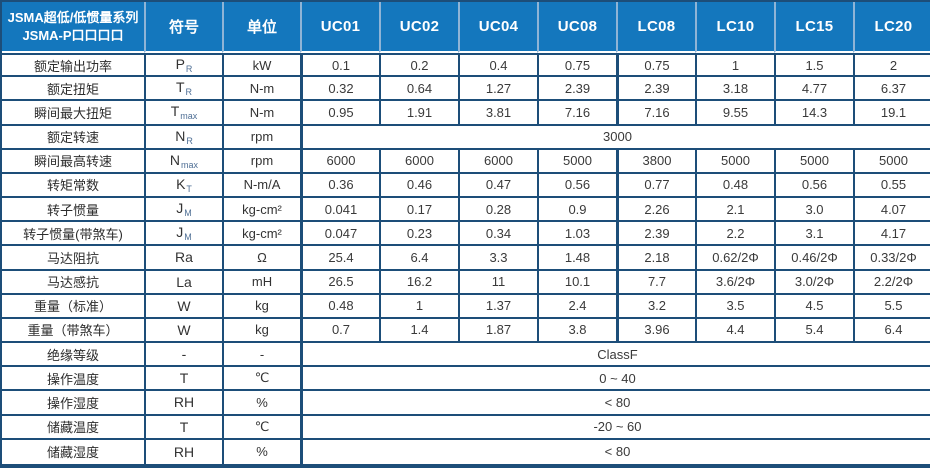 Image resolution: width=930 pixels, height=468 pixels. What do you see at coordinates (655, 161) in the screenshot?
I see `value-cell: 3800` at bounding box center [655, 161].